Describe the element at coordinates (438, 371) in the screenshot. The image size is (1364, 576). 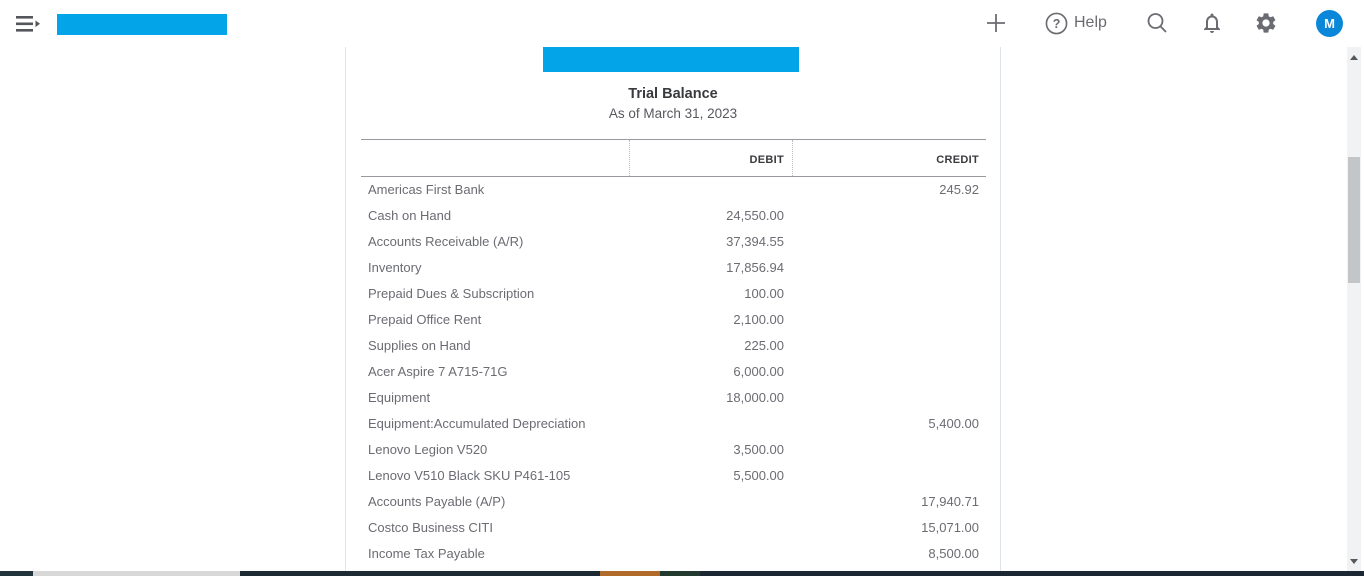
I see `account-cell: Acer Aspire 7 A715-71G` at that location.